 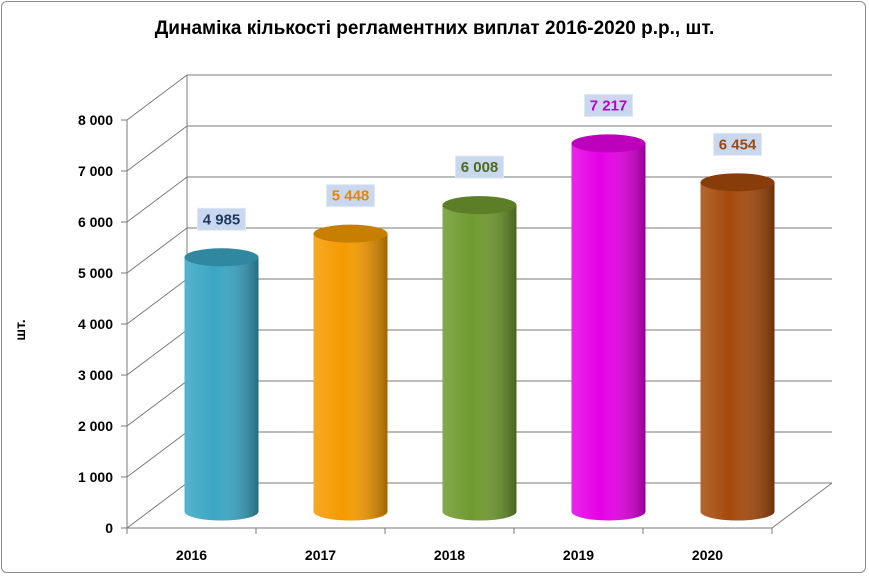 What do you see at coordinates (95, 375) in the screenshot?
I see `y-tick-label: 3 000` at bounding box center [95, 375].